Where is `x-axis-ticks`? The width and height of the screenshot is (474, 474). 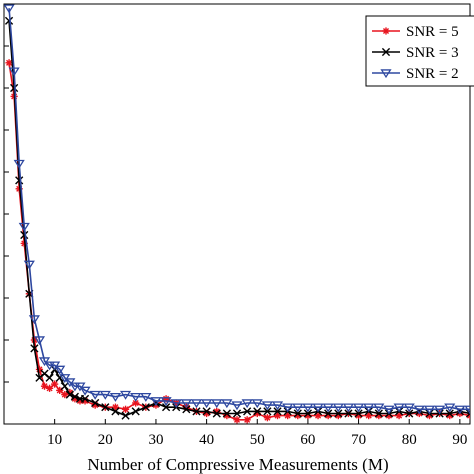
x-axis-ticks is located at coordinates (257, 421).